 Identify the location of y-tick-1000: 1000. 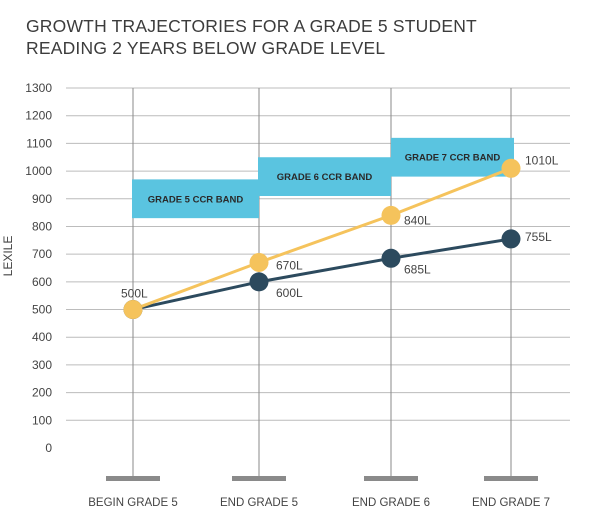
(38, 171).